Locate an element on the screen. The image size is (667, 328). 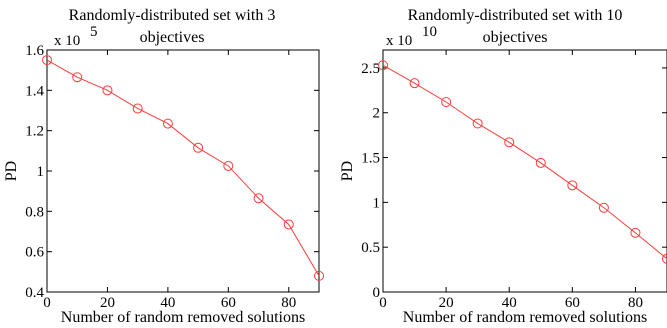
y-exponent-power: 10 is located at coordinates (429, 32).